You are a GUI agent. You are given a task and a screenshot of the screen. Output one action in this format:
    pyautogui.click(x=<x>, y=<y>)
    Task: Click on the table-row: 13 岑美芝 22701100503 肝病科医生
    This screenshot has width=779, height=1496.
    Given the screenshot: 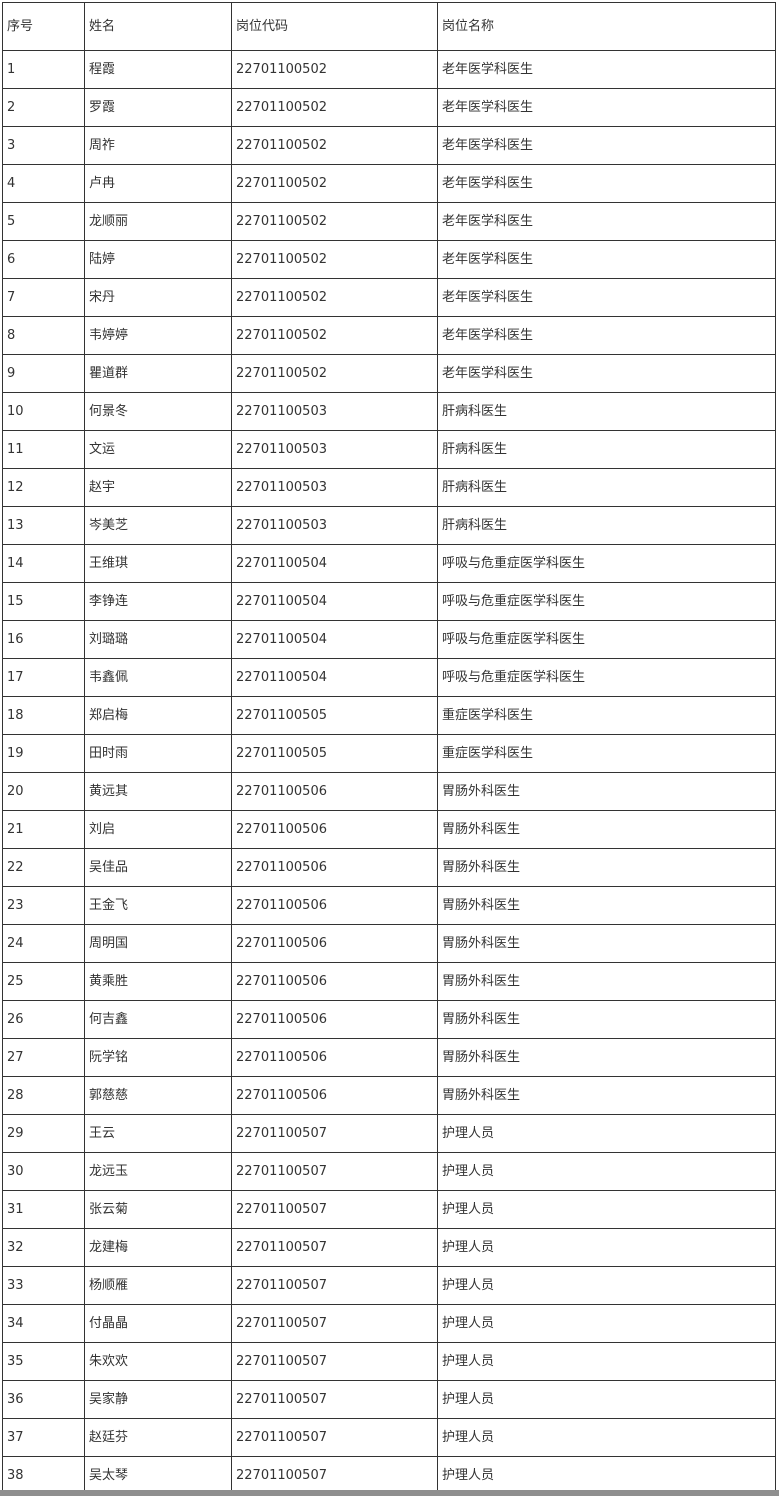 What is the action you would take?
    pyautogui.click(x=389, y=525)
    